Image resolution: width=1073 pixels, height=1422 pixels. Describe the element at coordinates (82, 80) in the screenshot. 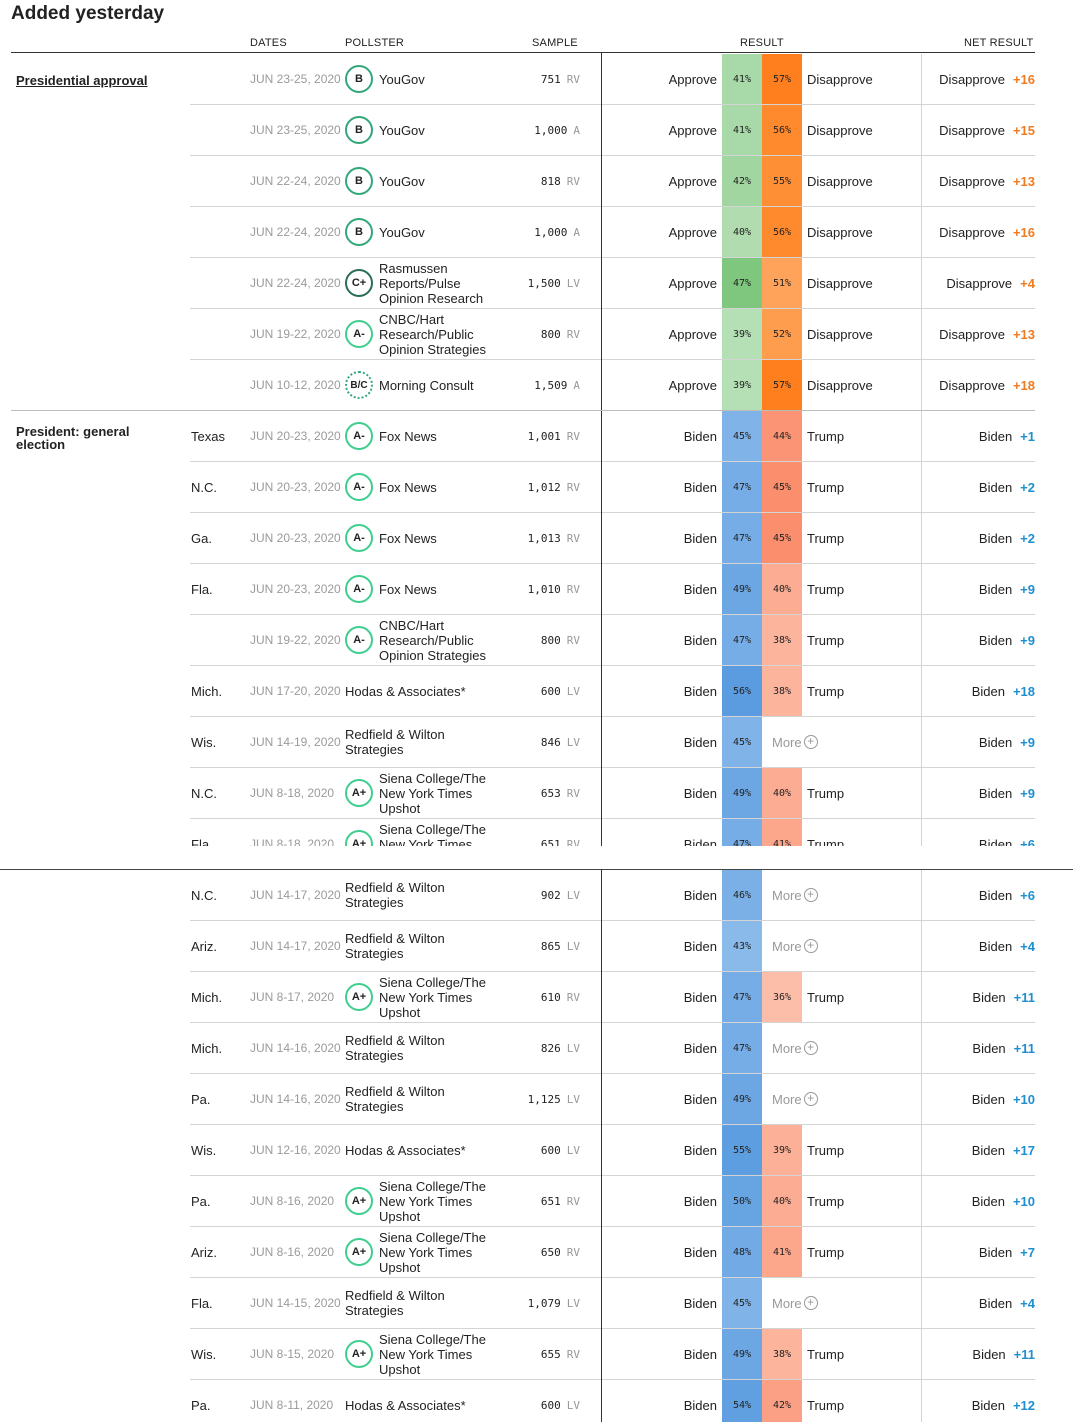

I see `section-label: Presidential approval` at that location.